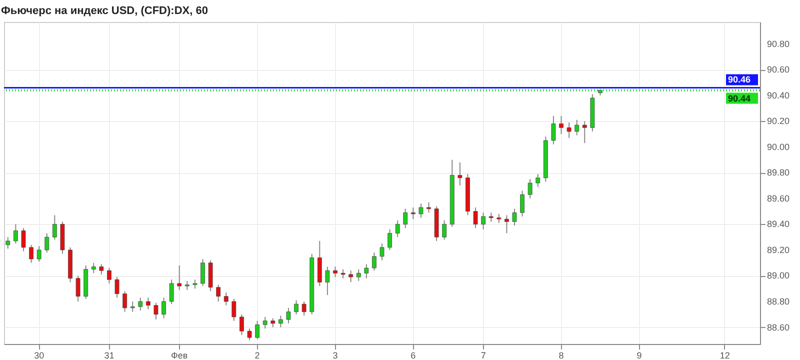 This screenshot has height=360, width=800. What do you see at coordinates (778, 224) in the screenshot?
I see `y-tick-label: 89.40` at bounding box center [778, 224].